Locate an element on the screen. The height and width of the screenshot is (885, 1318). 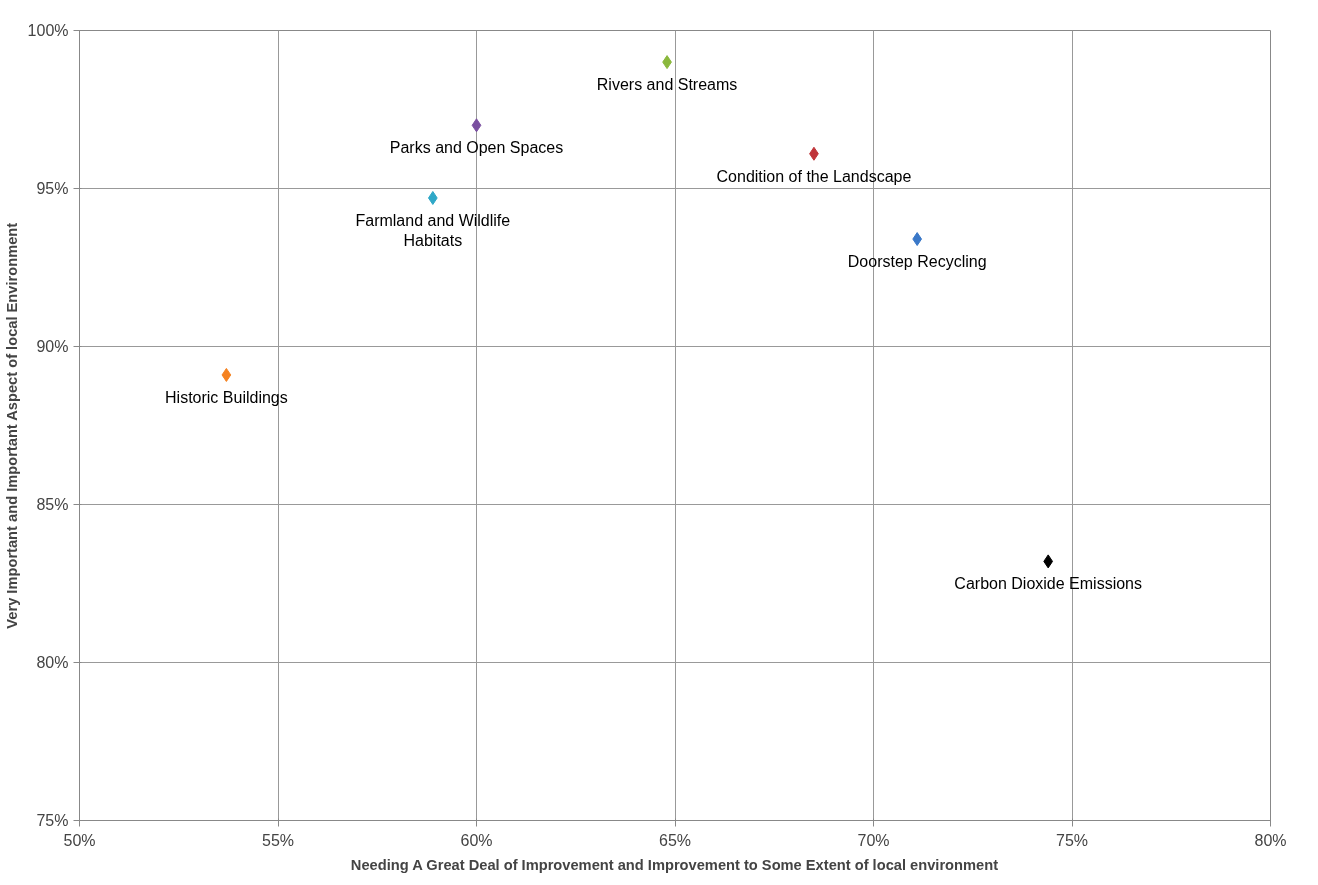
y-tick-label: 100% is located at coordinates (48, 30).